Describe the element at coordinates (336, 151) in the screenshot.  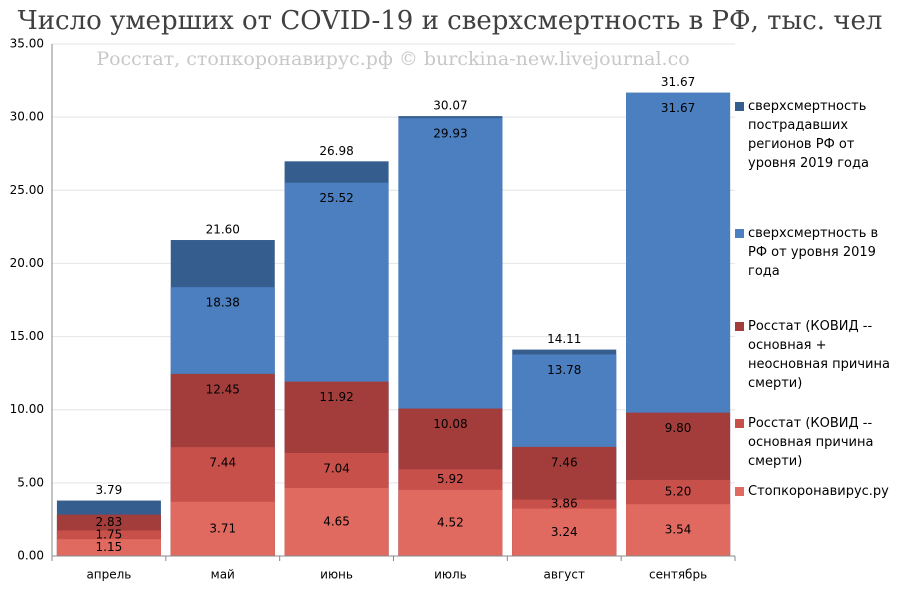
I see `data-label: 26.98` at that location.